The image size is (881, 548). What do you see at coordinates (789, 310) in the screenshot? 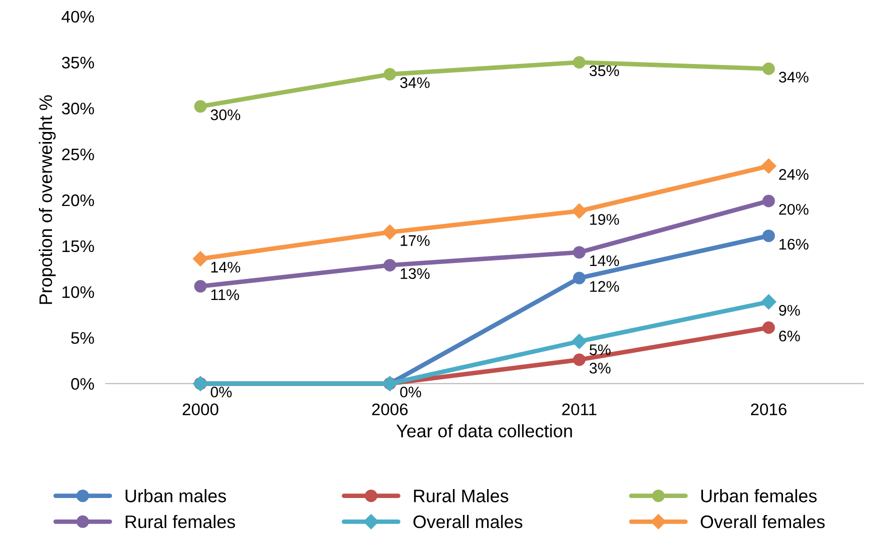
I see `data-label: 9%` at bounding box center [789, 310].